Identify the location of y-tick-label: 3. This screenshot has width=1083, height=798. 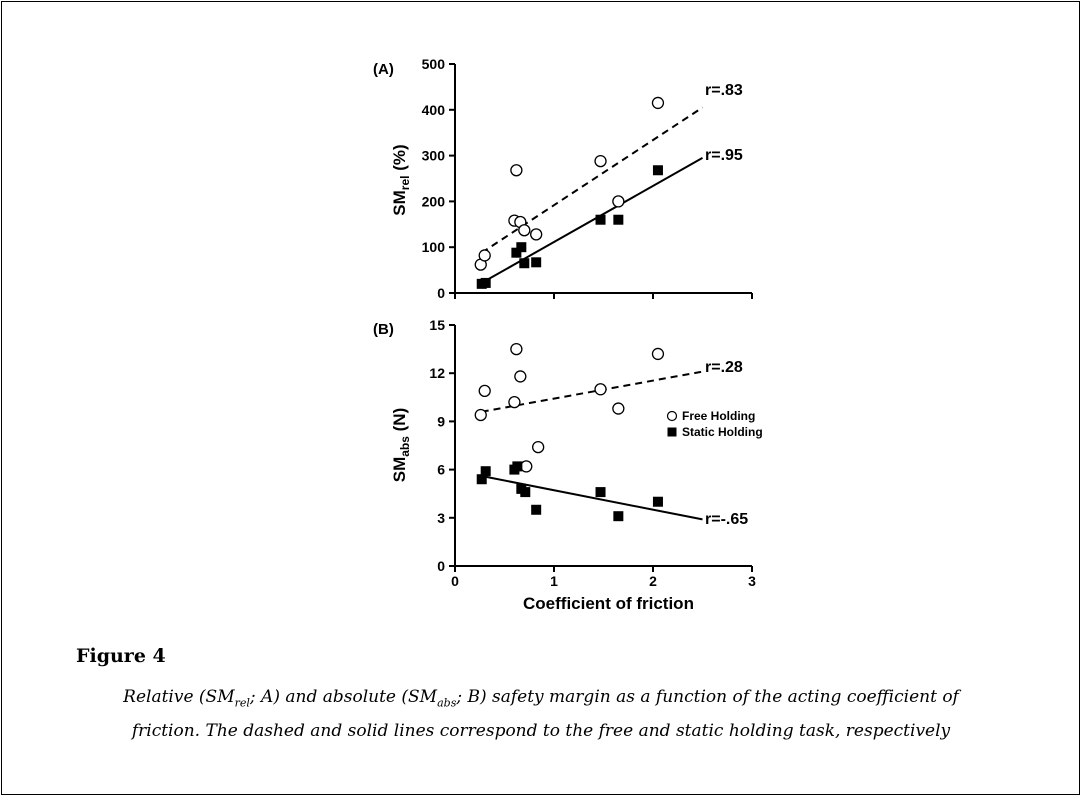
(441, 518).